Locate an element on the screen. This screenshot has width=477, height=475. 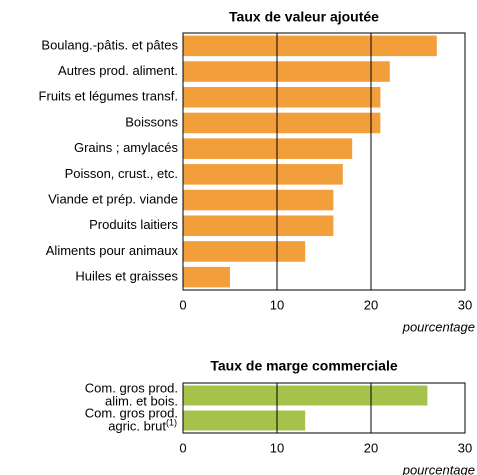
y-tick-label: Grains ; amylacés is located at coordinates (126, 147).